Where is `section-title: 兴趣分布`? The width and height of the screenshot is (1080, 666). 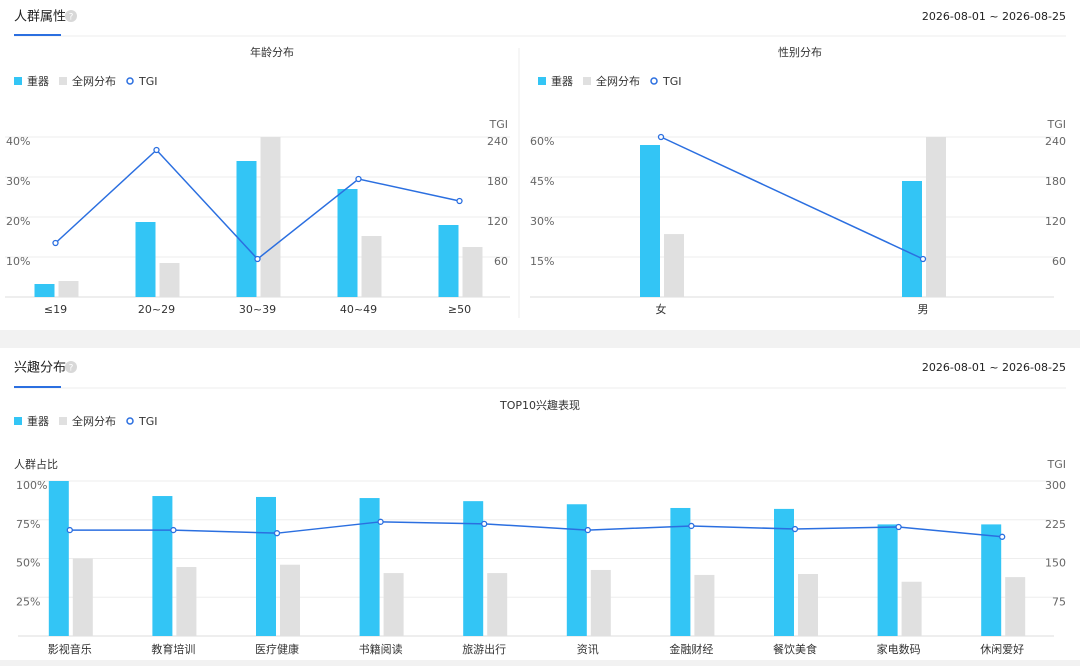
section-title: 兴趣分布 is located at coordinates (40, 368).